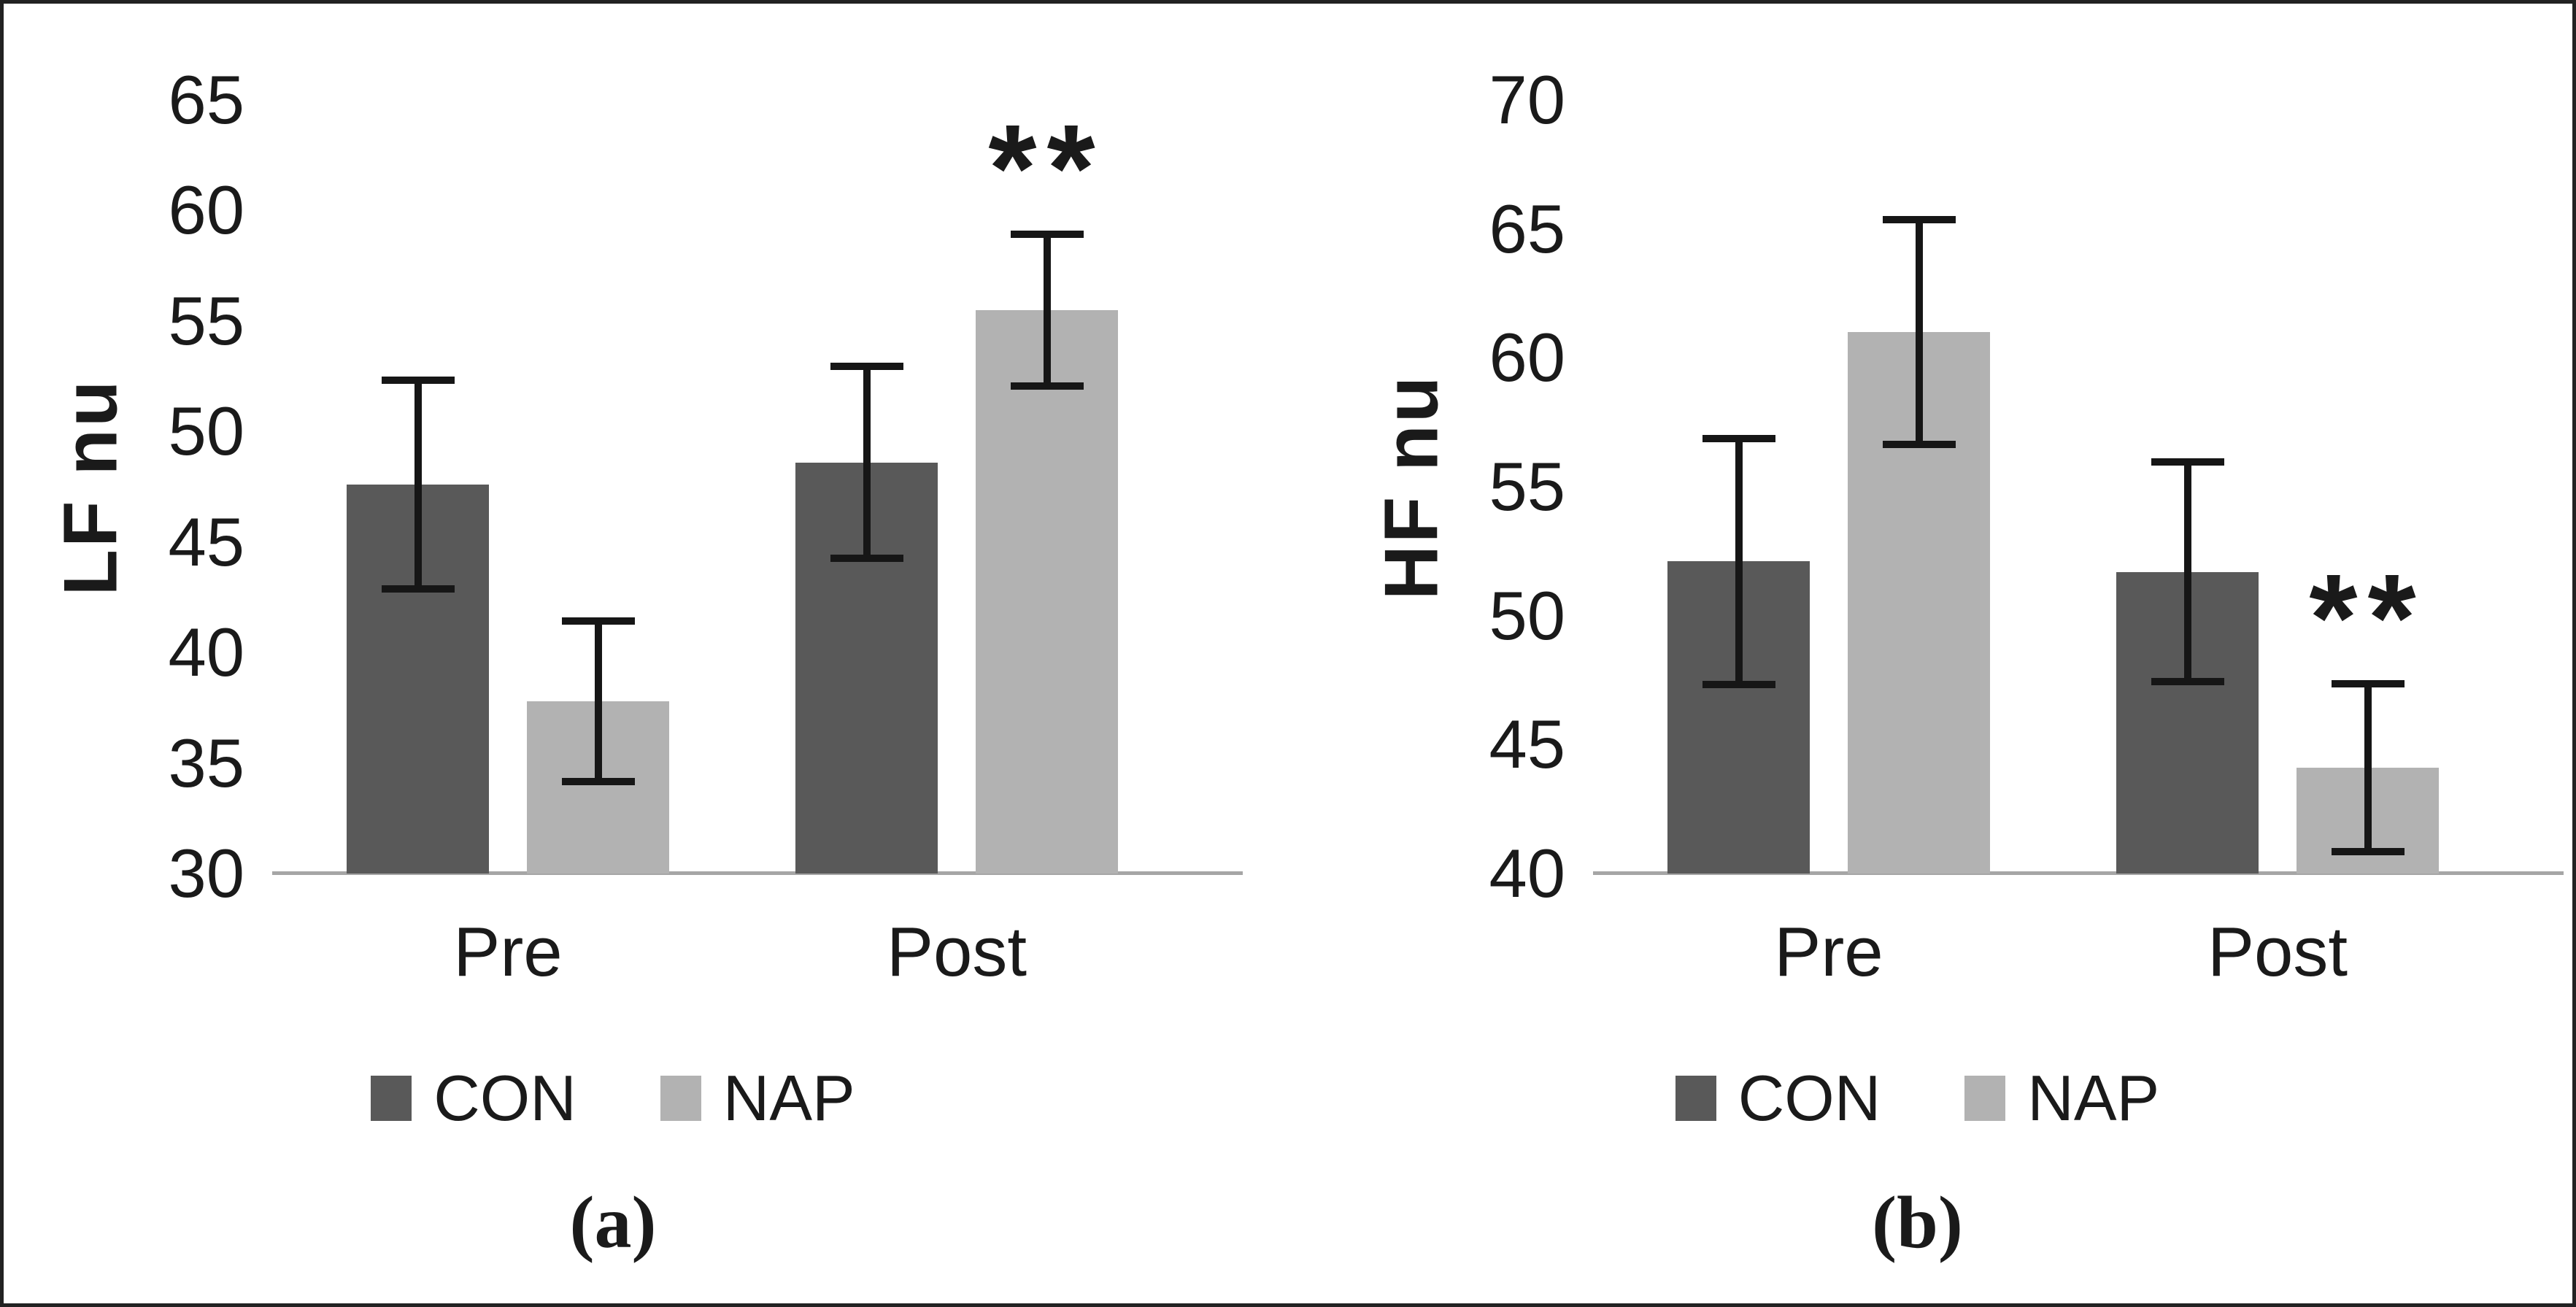 The height and width of the screenshot is (1307, 2576). I want to click on y-axis-tick-labels: 70 65 60 55 50 45 40, so click(1463, 486).